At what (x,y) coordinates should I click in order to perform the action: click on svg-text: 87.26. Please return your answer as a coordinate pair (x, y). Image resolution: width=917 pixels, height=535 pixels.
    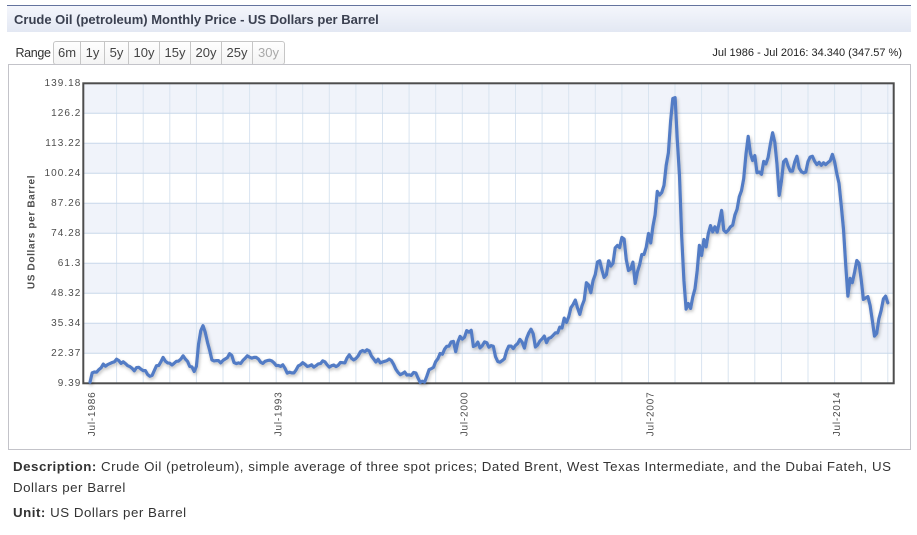
    Looking at the image, I should click on (66, 203).